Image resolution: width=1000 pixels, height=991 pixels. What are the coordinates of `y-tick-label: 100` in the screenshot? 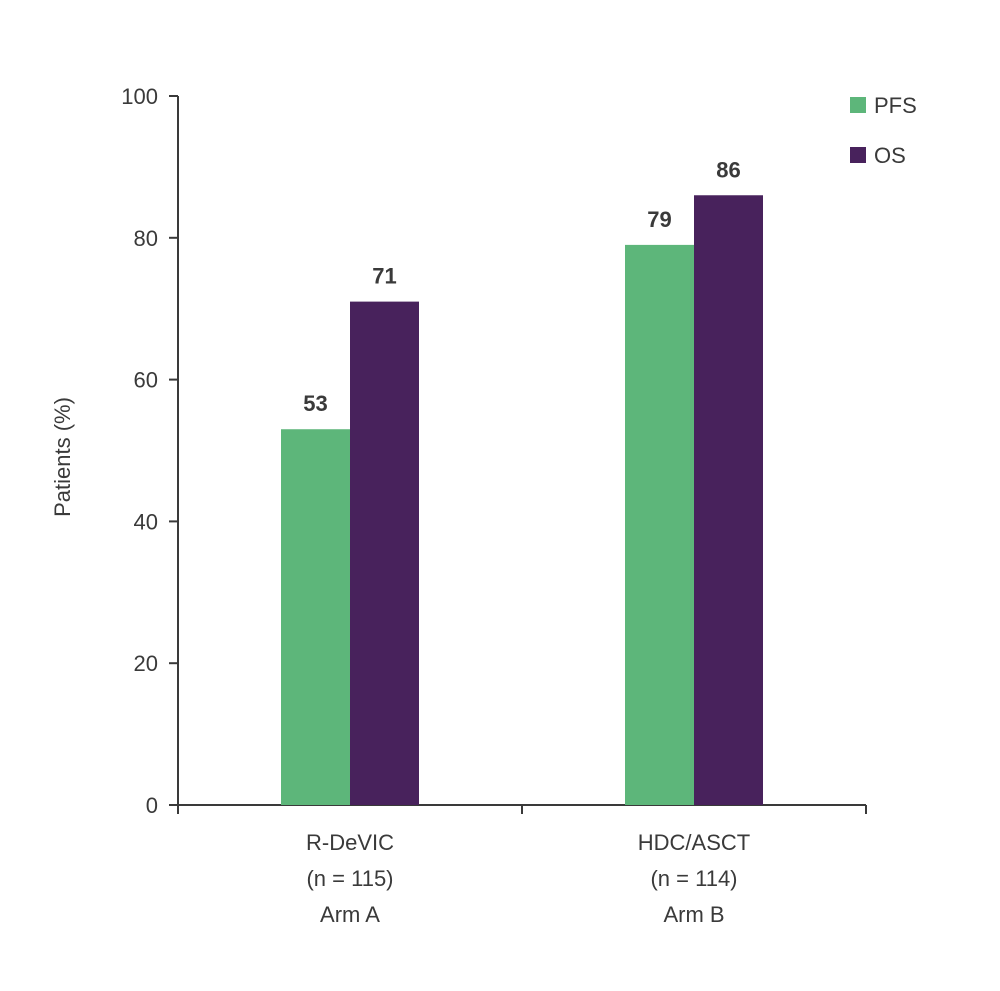 It's located at (139, 96).